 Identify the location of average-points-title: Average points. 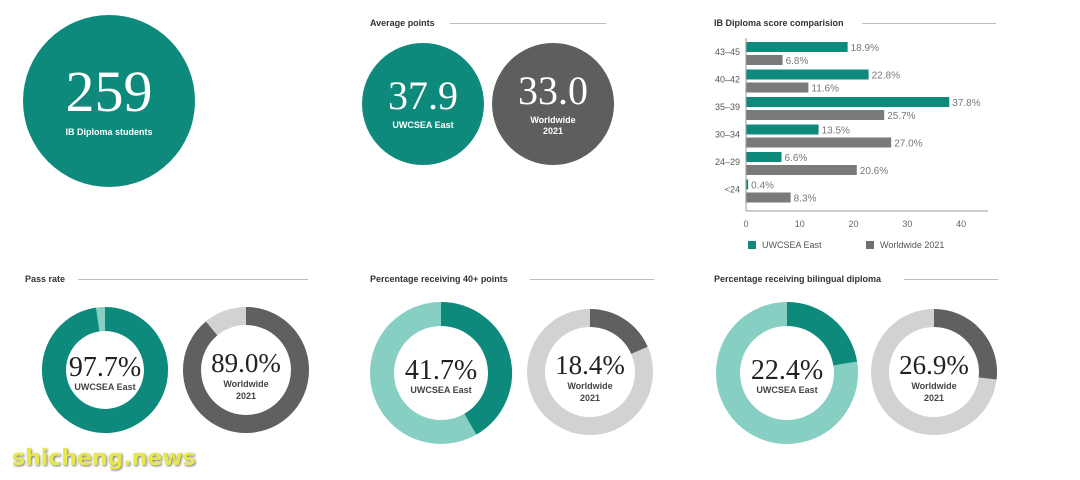
(402, 23).